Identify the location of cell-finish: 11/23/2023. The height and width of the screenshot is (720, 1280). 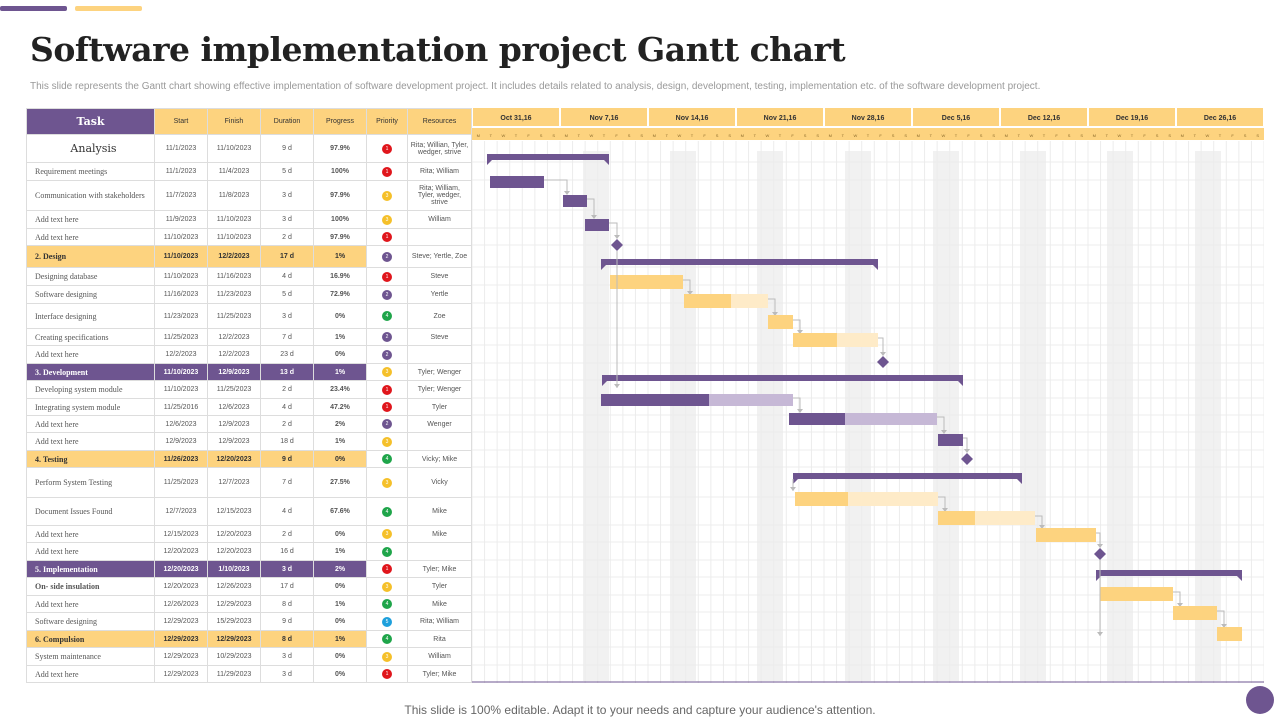
(234, 294).